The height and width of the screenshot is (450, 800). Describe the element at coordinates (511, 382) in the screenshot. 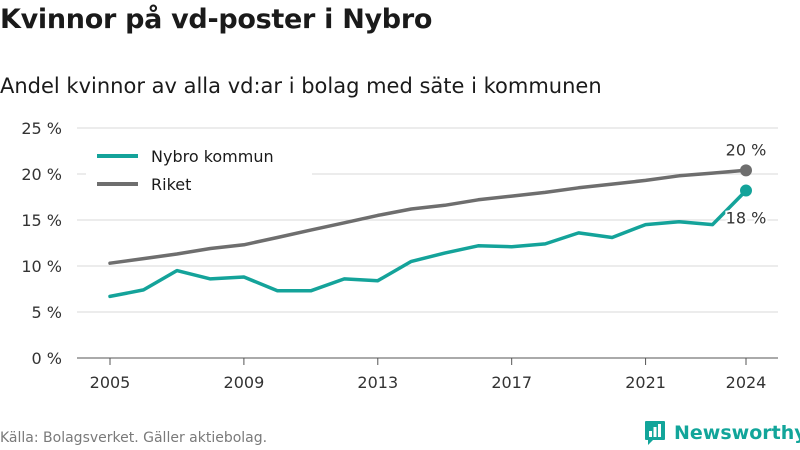

I see `x-tick-label: 2017` at that location.